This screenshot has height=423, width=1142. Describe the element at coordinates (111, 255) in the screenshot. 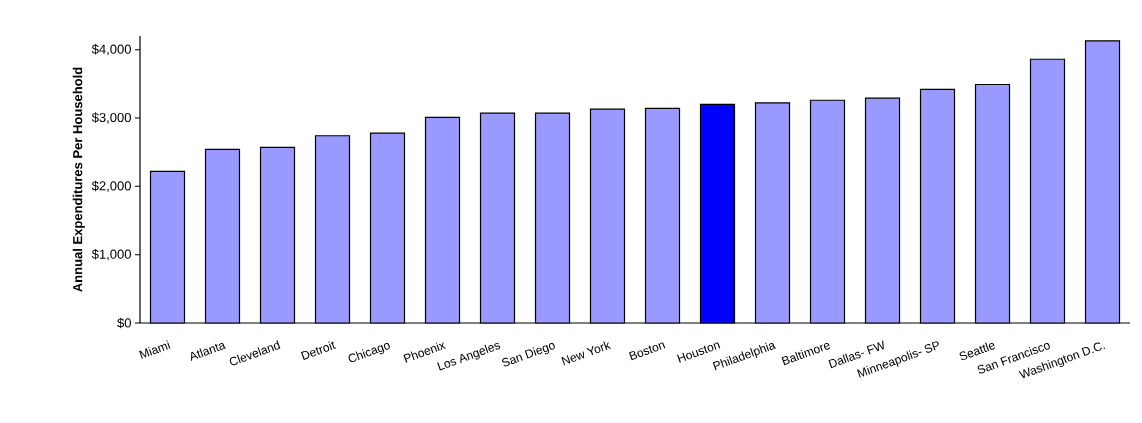

I see `y-tick-label: $1,000` at that location.